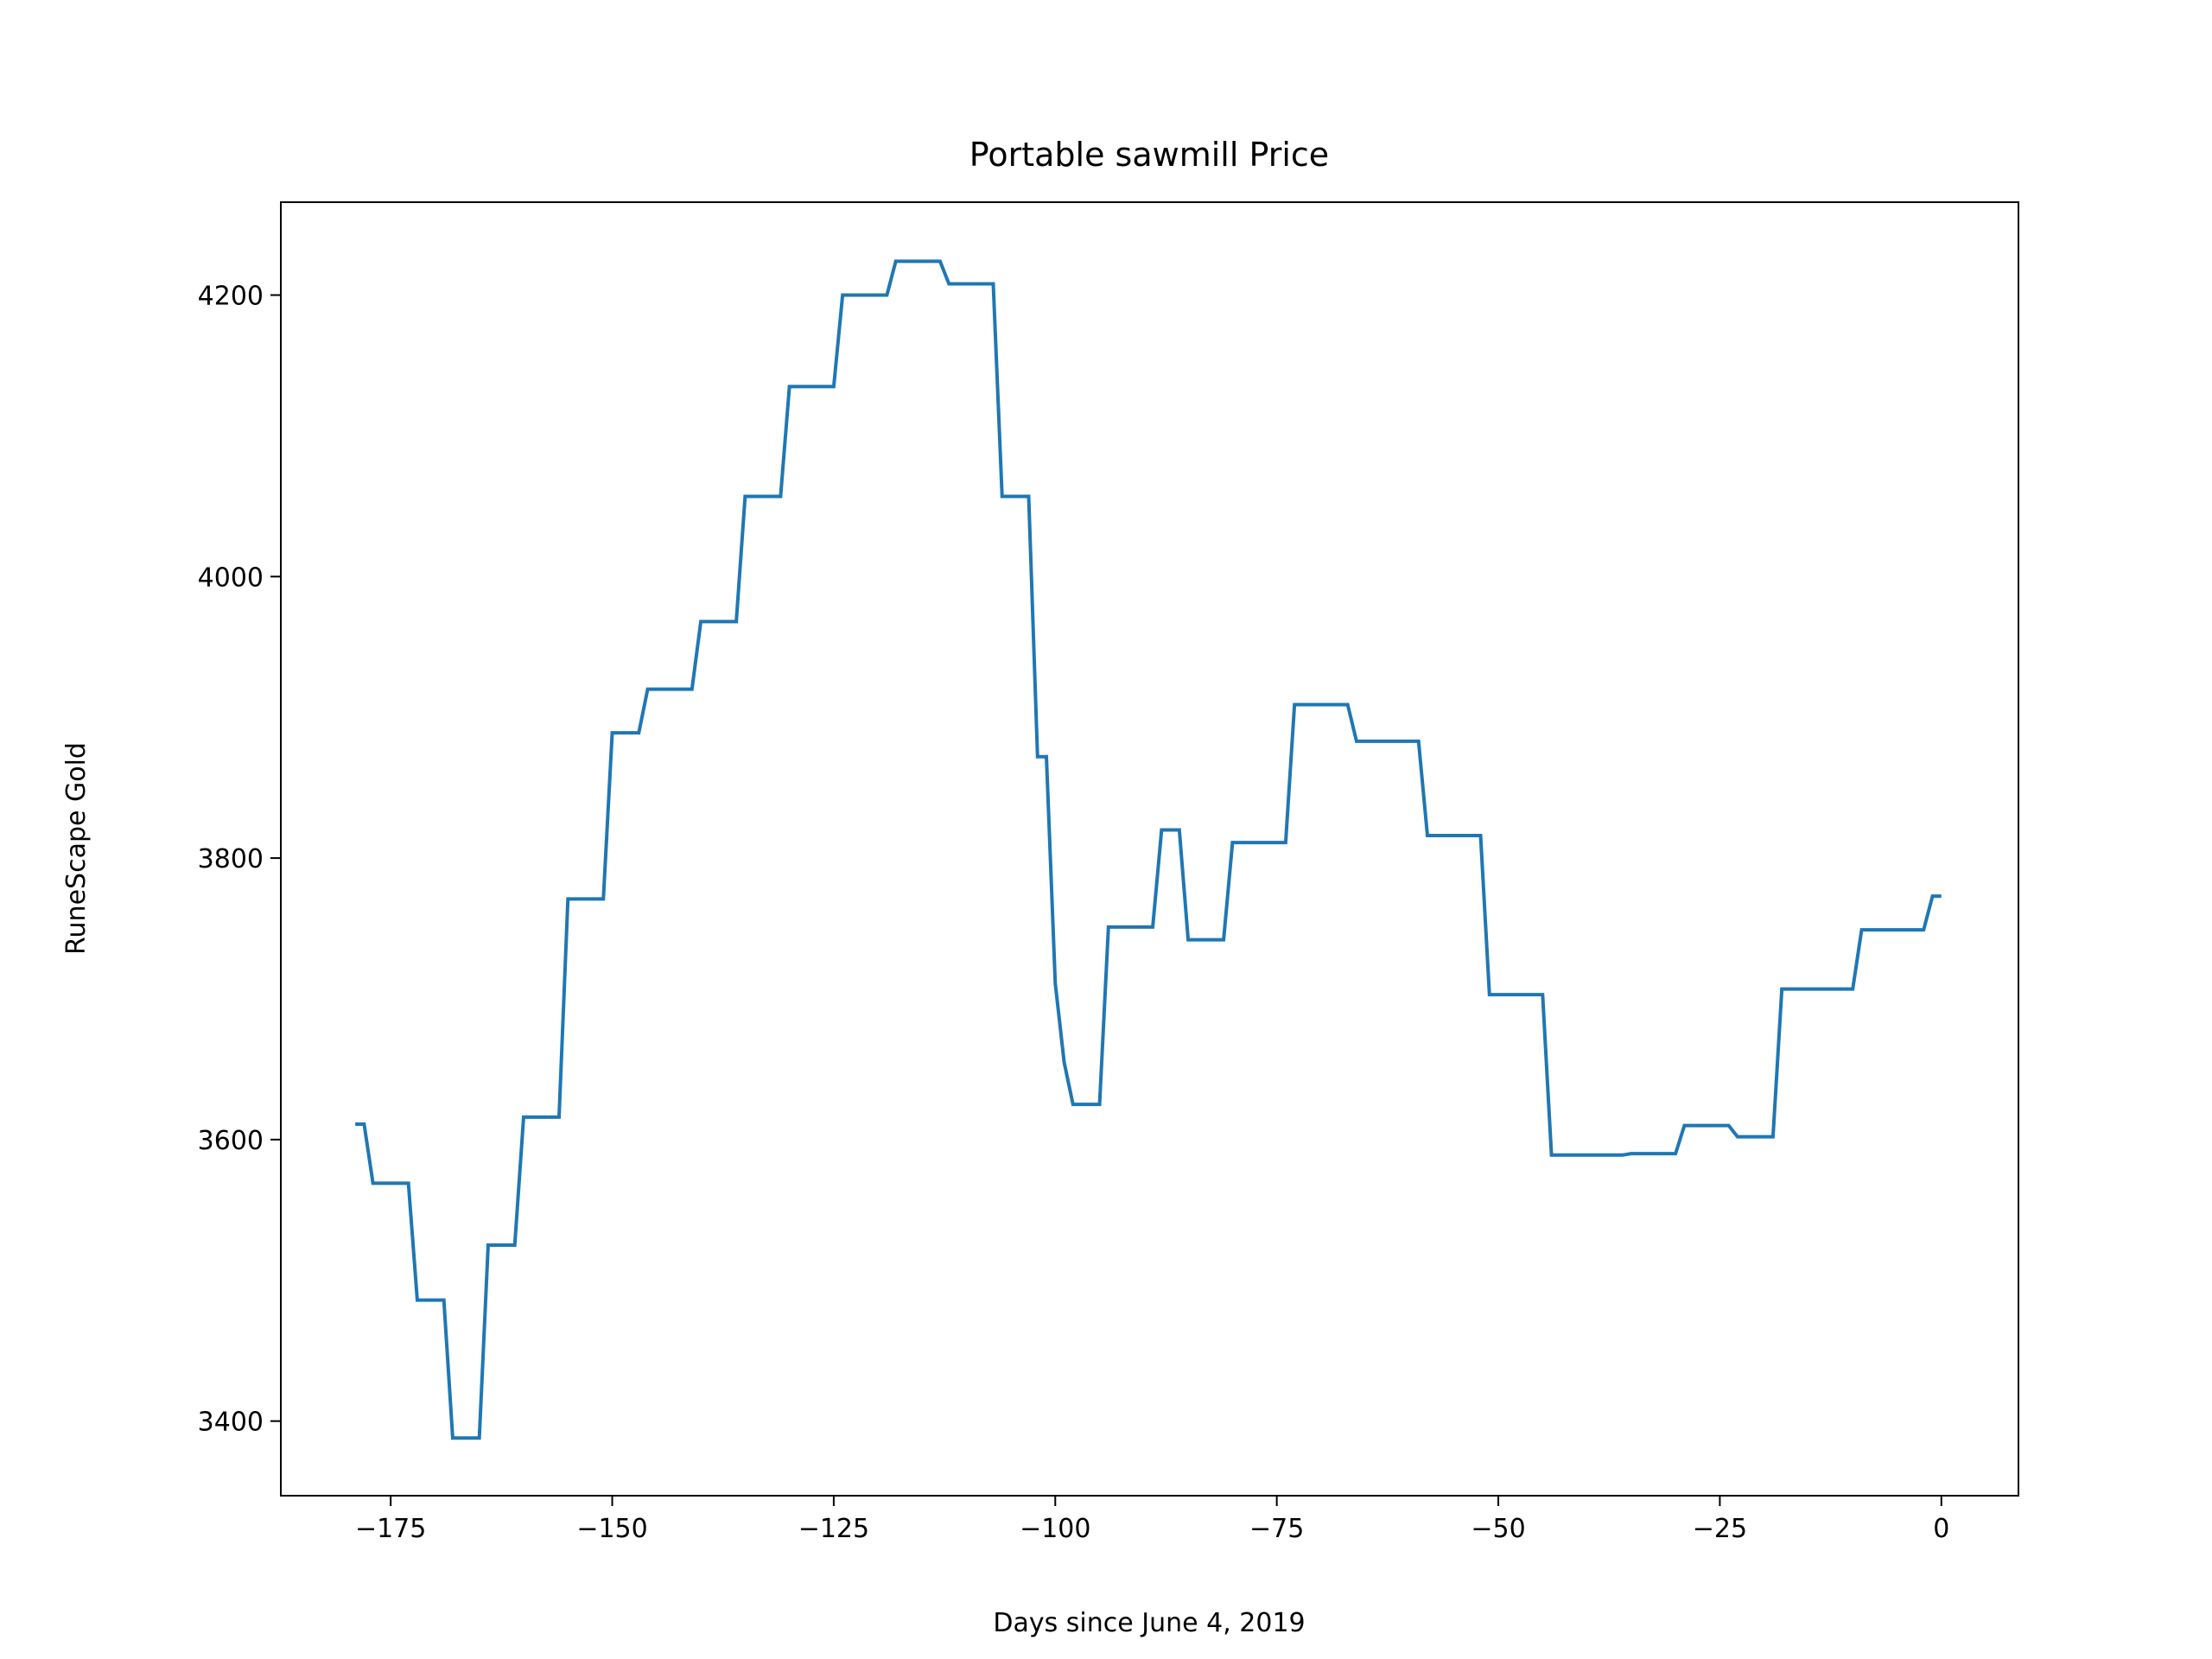 The image size is (2212, 1659). Describe the element at coordinates (76, 848) in the screenshot. I see `y-axis-label: RuneScape Gold` at that location.